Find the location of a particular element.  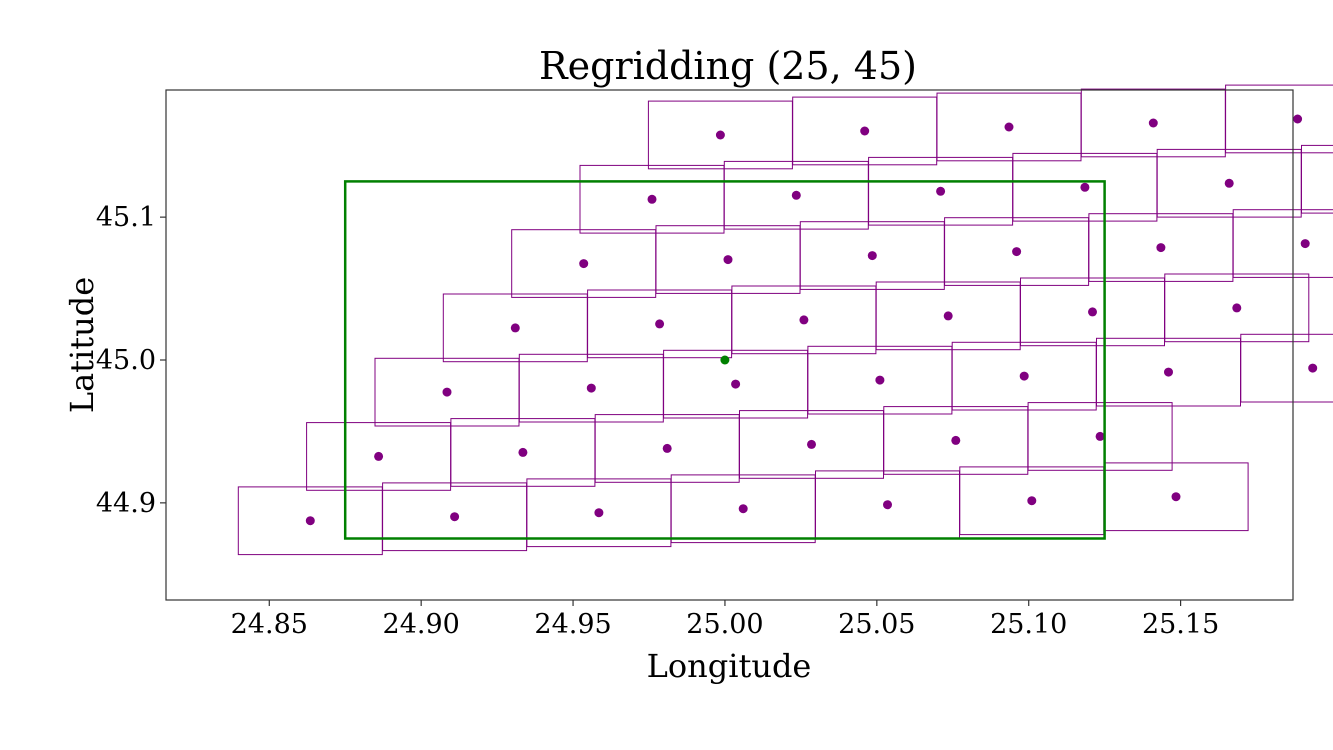

x-tick-label: 24.85 is located at coordinates (269, 624).